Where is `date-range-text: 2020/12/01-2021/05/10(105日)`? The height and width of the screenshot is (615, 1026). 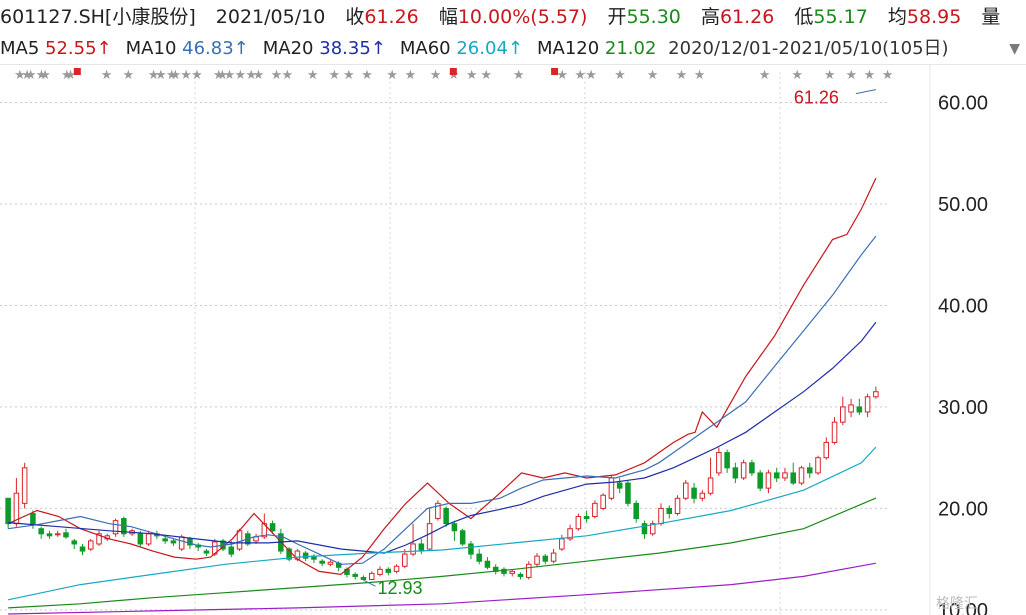 date-range-text: 2020/12/01-2021/05/10(105日) is located at coordinates (808, 48).